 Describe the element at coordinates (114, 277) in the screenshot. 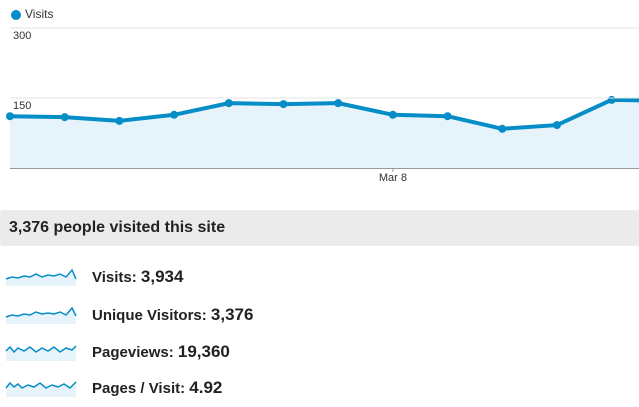

I see `metric-name: Visits:` at that location.